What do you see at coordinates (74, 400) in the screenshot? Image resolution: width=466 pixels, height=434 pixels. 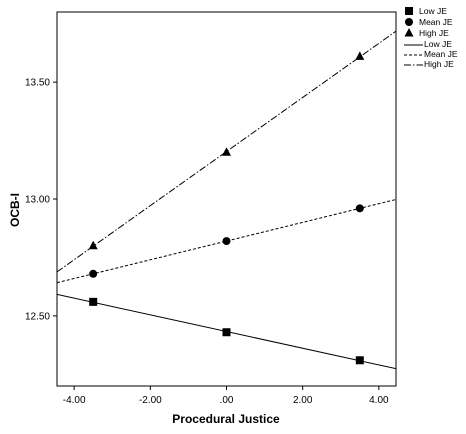 I see `x-tick-label: -4.00` at bounding box center [74, 400].